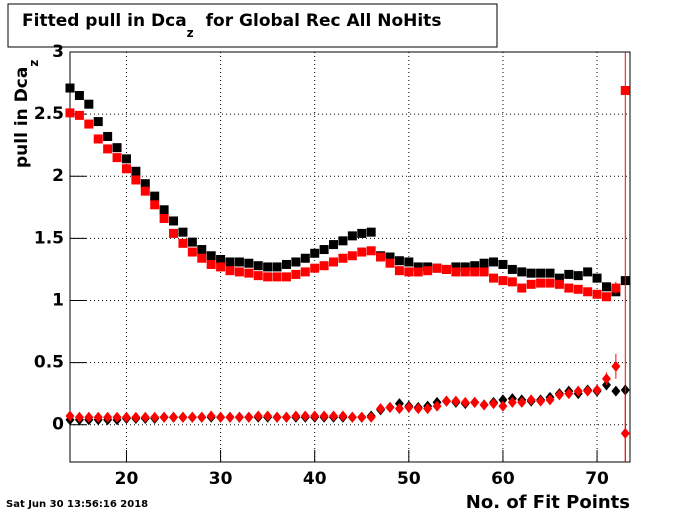 This screenshot has height=514, width=700. Describe the element at coordinates (58, 425) in the screenshot. I see `y-tick-label: 0` at that location.